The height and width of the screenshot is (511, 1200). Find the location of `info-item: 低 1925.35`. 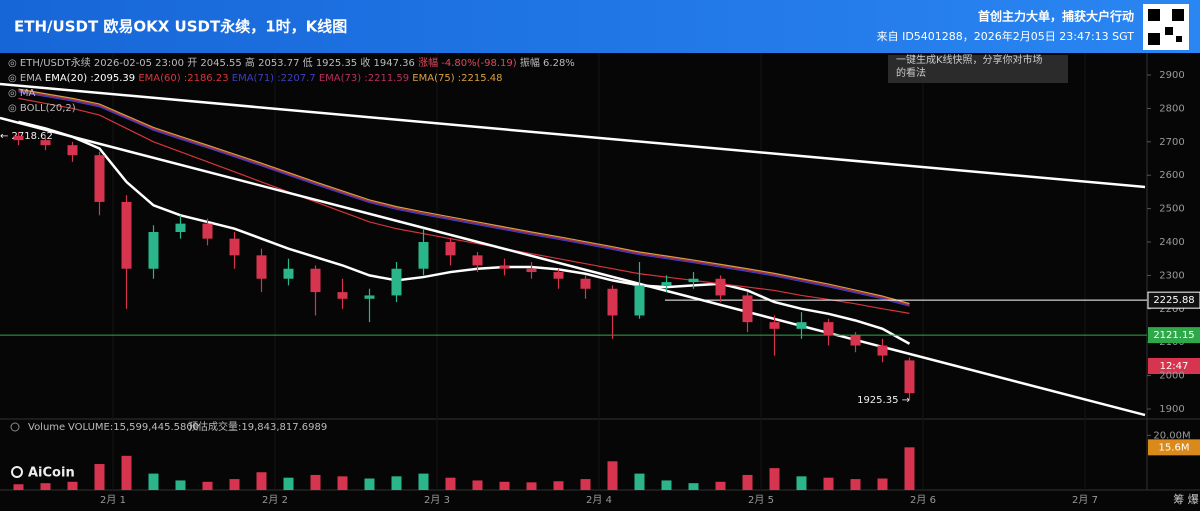

info-item: 低 1925.35 is located at coordinates (330, 63).